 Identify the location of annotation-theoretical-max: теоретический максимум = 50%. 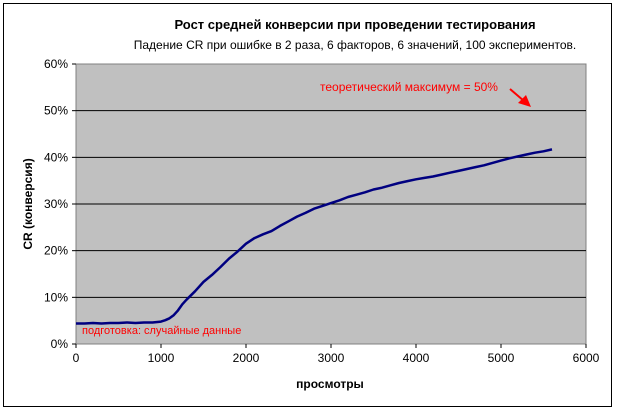
(409, 87).